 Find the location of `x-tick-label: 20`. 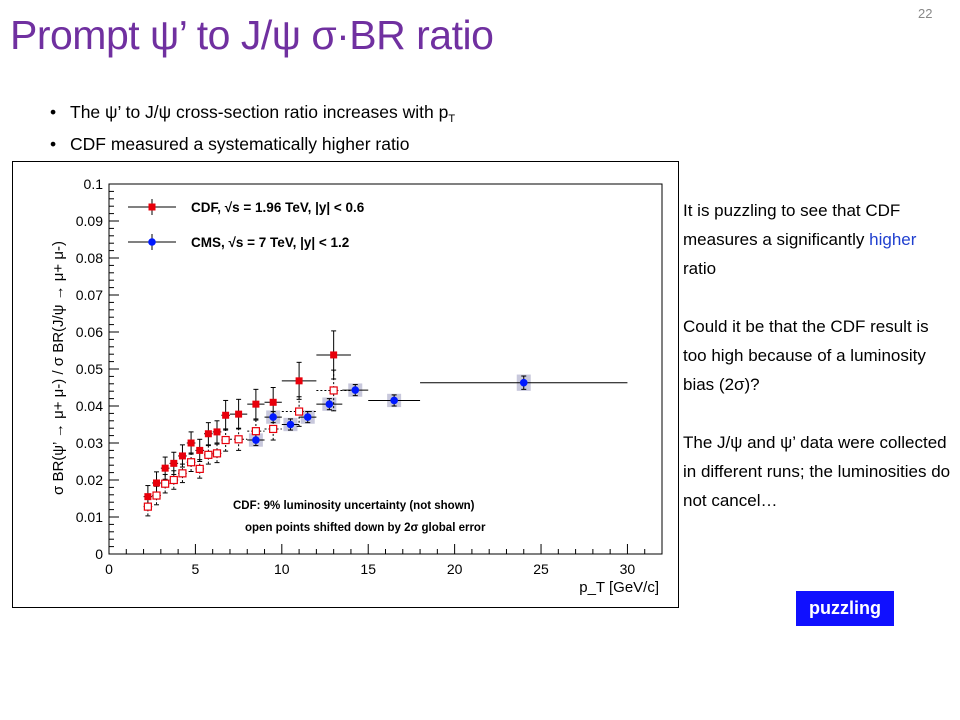

x-tick-label: 20 is located at coordinates (455, 569).